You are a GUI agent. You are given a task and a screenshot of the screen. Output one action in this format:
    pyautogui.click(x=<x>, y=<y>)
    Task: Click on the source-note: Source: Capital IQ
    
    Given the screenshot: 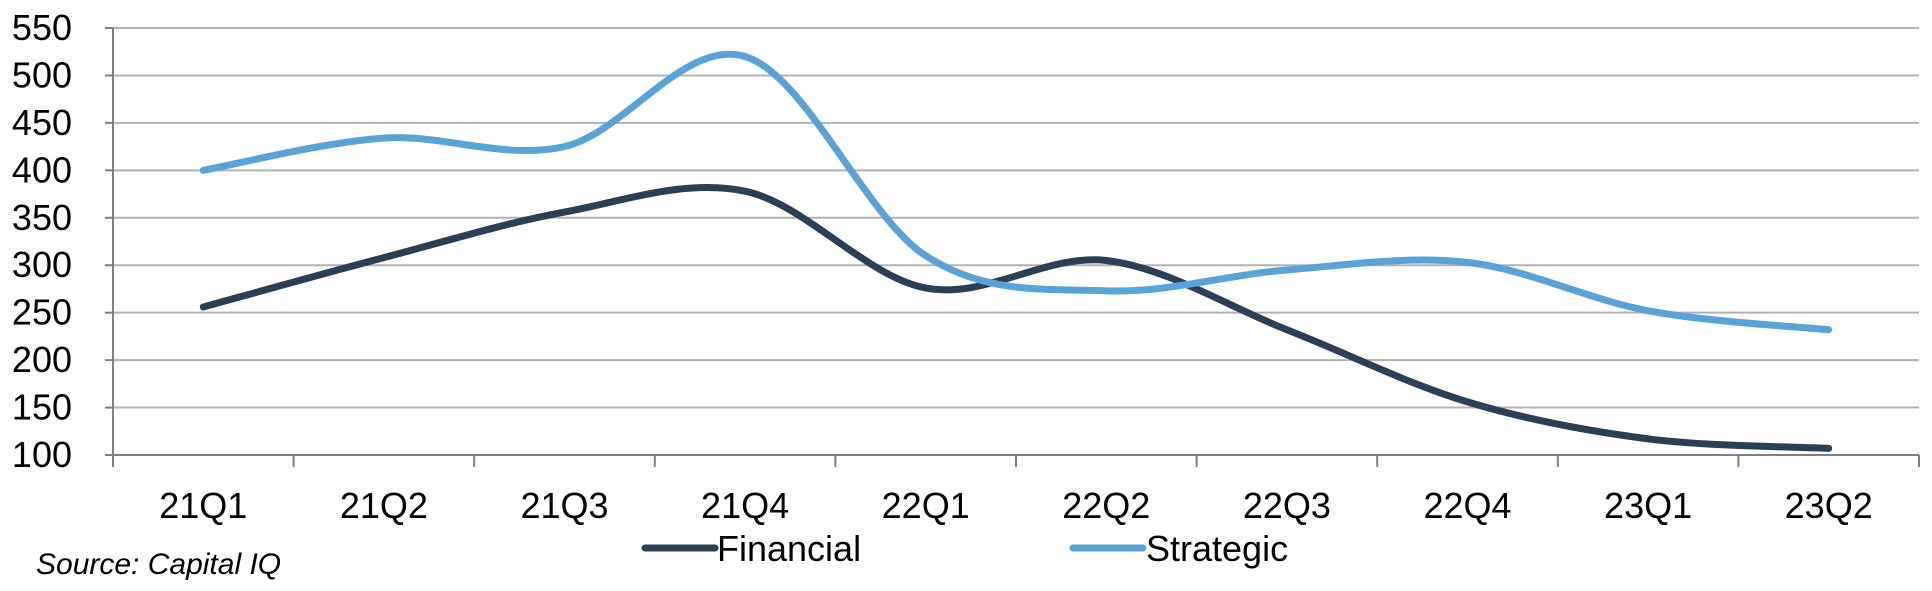 What is the action you would take?
    pyautogui.click(x=159, y=564)
    